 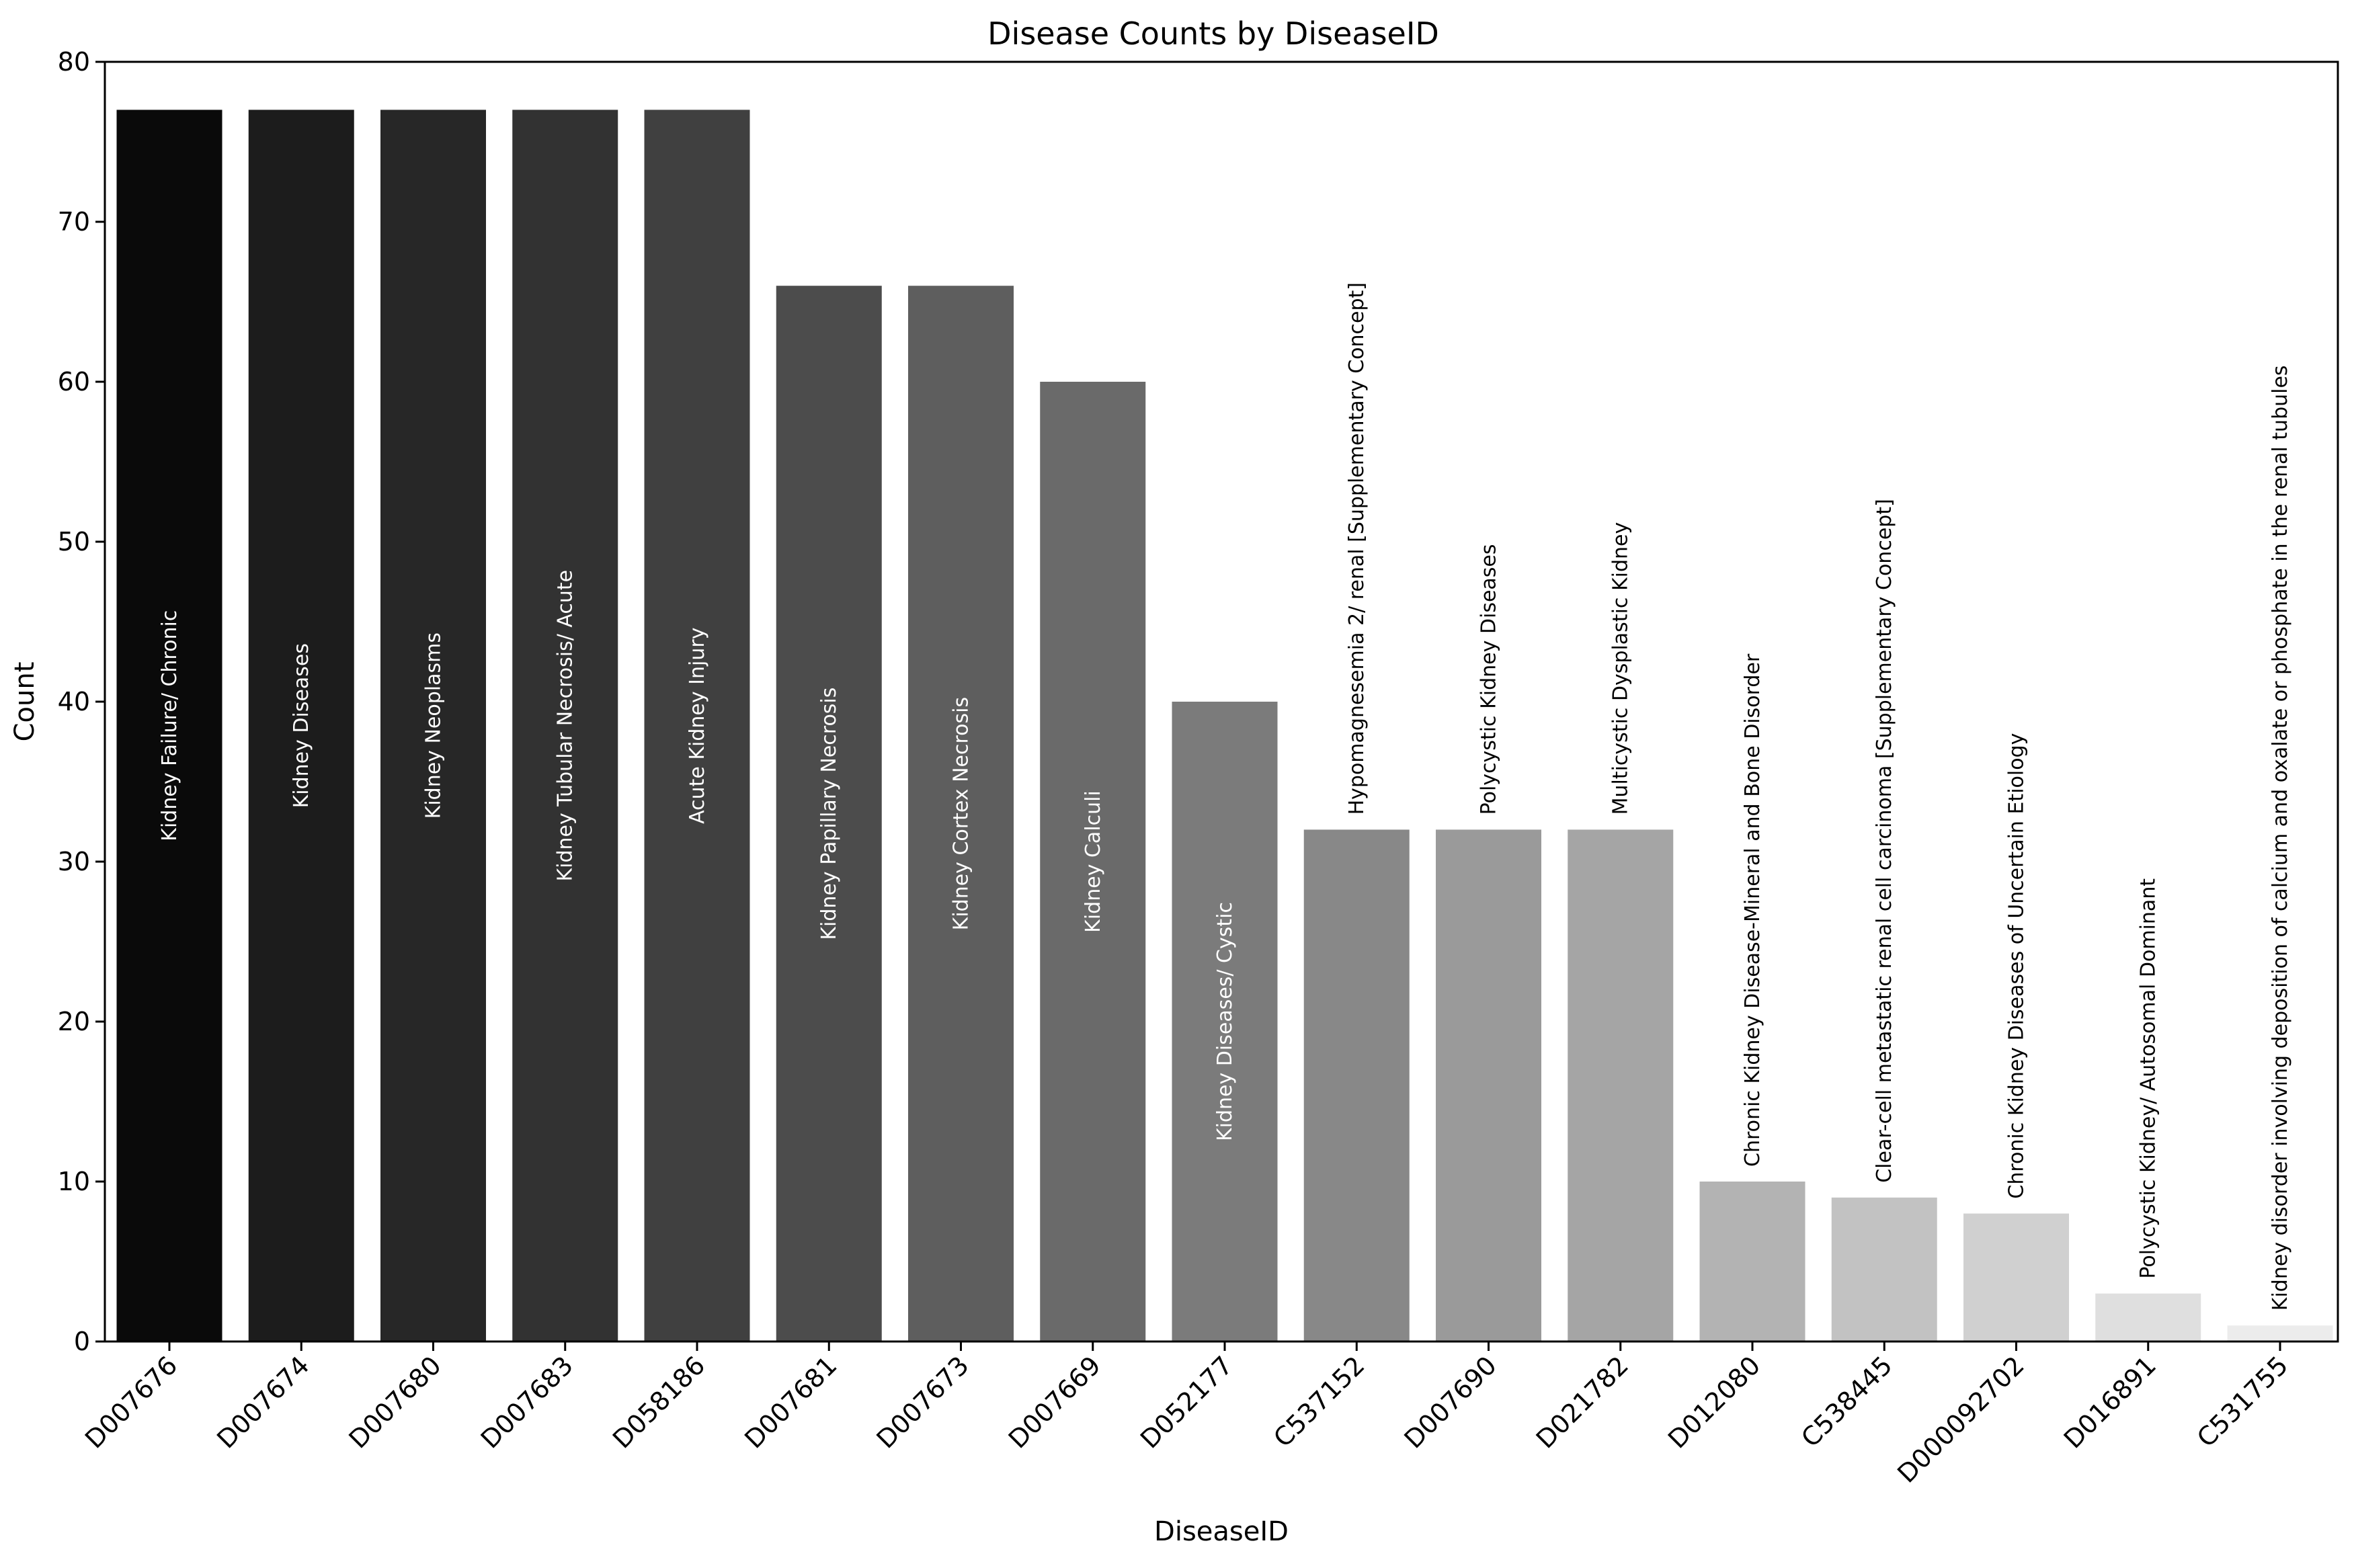 What do you see at coordinates (263, 1402) in the screenshot?
I see `x-tick-label: D007674` at bounding box center [263, 1402].